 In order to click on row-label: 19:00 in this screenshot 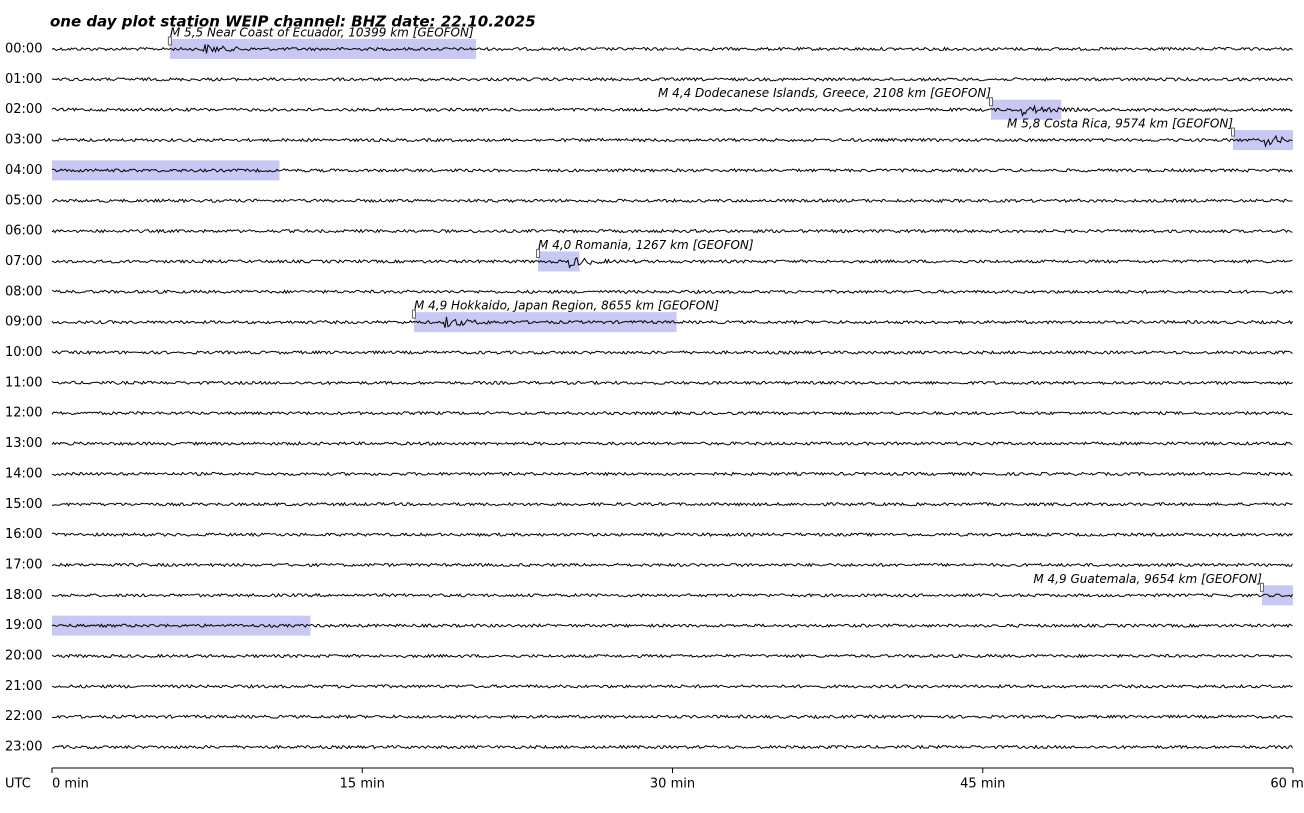, I will do `click(23, 625)`.